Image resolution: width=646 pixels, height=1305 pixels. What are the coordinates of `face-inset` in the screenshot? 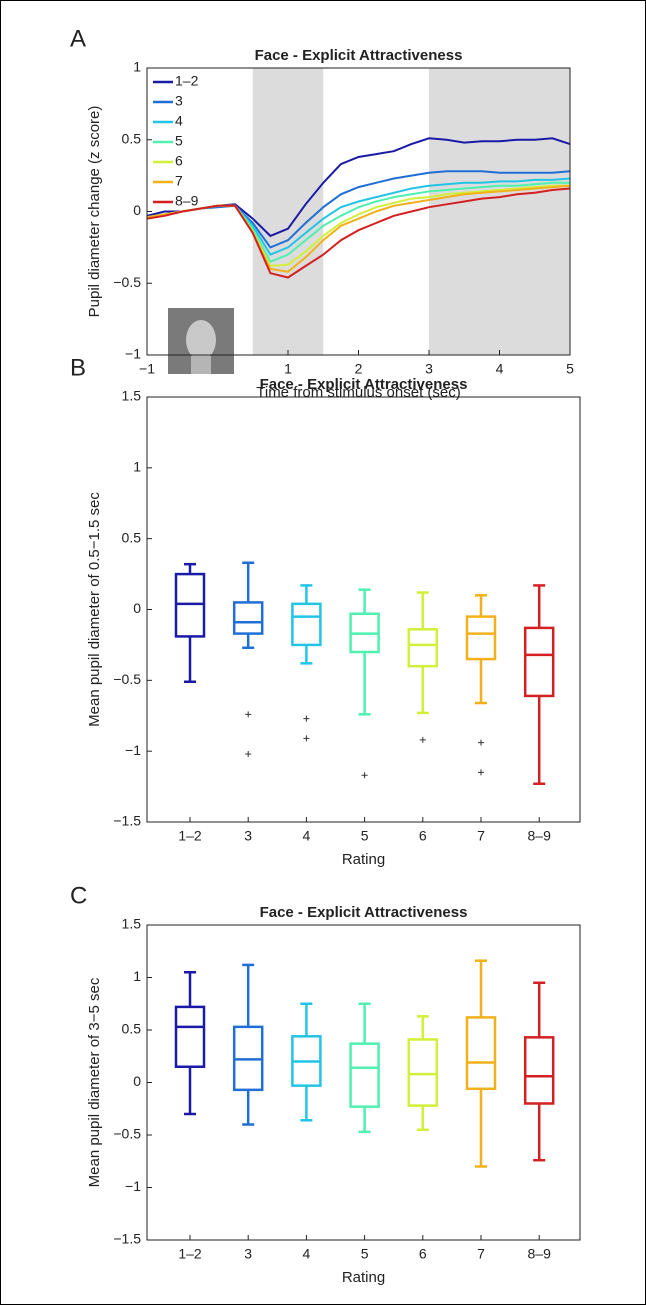 It's located at (201, 341).